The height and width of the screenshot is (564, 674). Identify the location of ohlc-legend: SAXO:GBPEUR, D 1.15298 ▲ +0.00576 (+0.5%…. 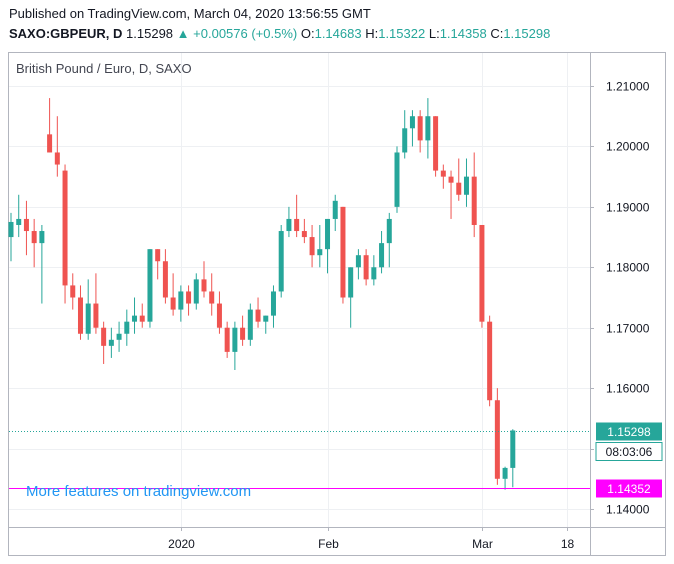
(279, 33).